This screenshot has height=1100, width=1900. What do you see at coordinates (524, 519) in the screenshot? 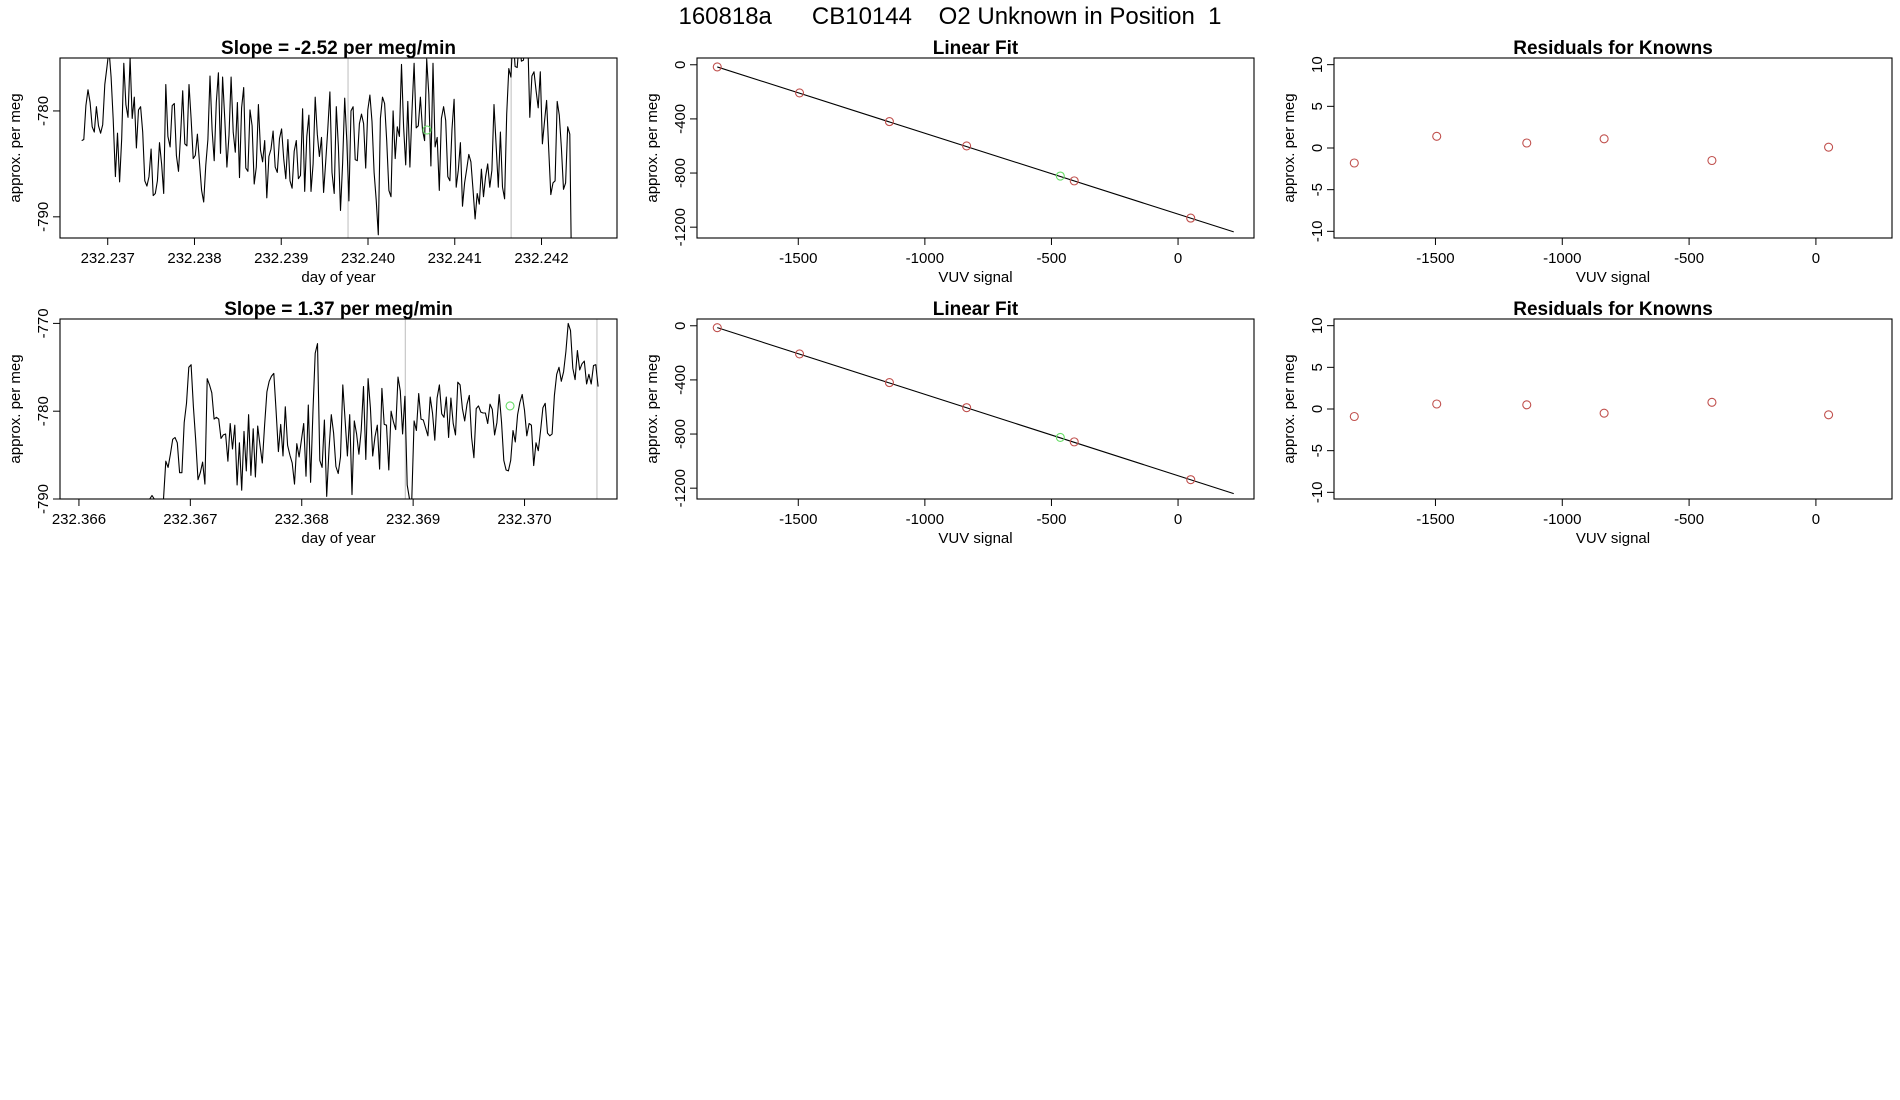
I see `x-tick-label: 232.370` at bounding box center [524, 519].